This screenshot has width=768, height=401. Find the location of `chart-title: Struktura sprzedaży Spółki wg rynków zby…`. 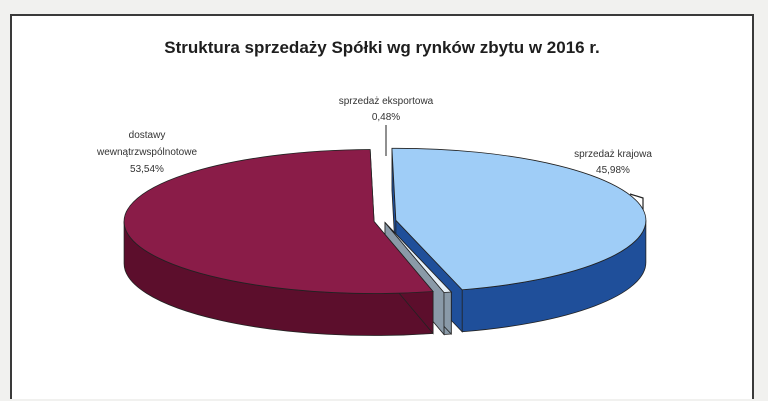

chart-title: Struktura sprzedaży Spółki wg rynków zby… is located at coordinates (382, 47).